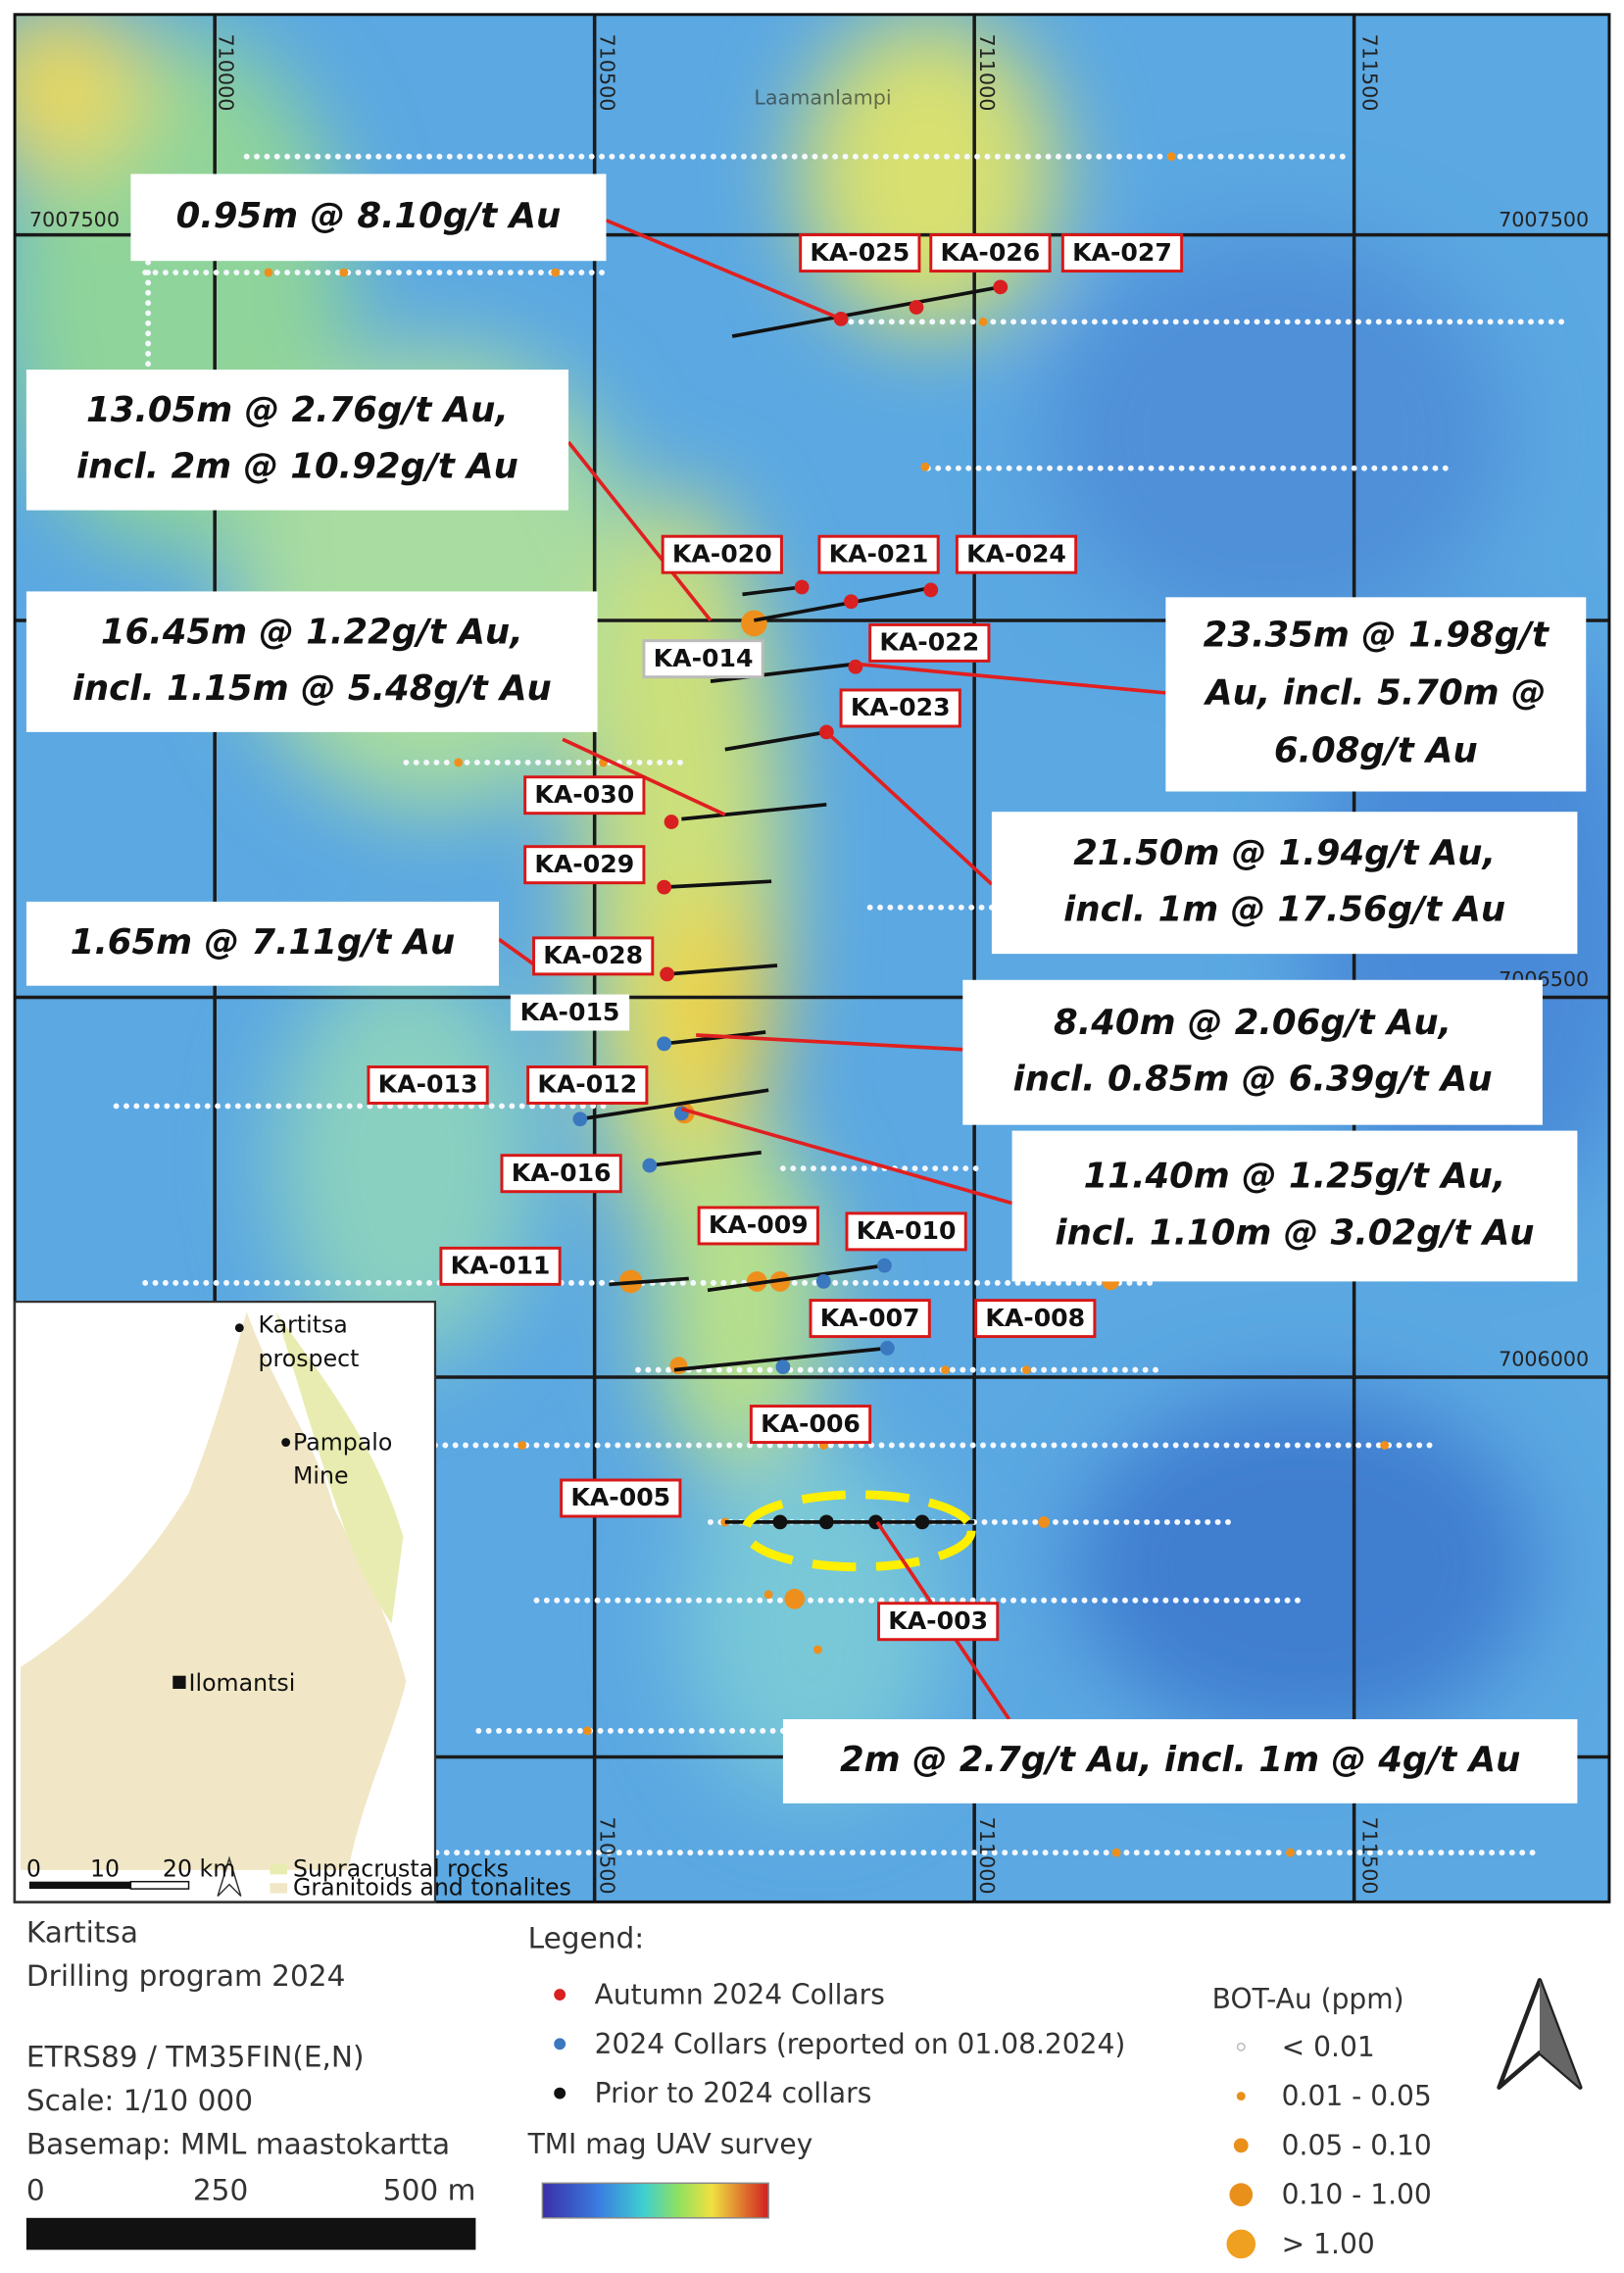  Describe the element at coordinates (804, 2119) in the screenshot. I see `footer` at that location.